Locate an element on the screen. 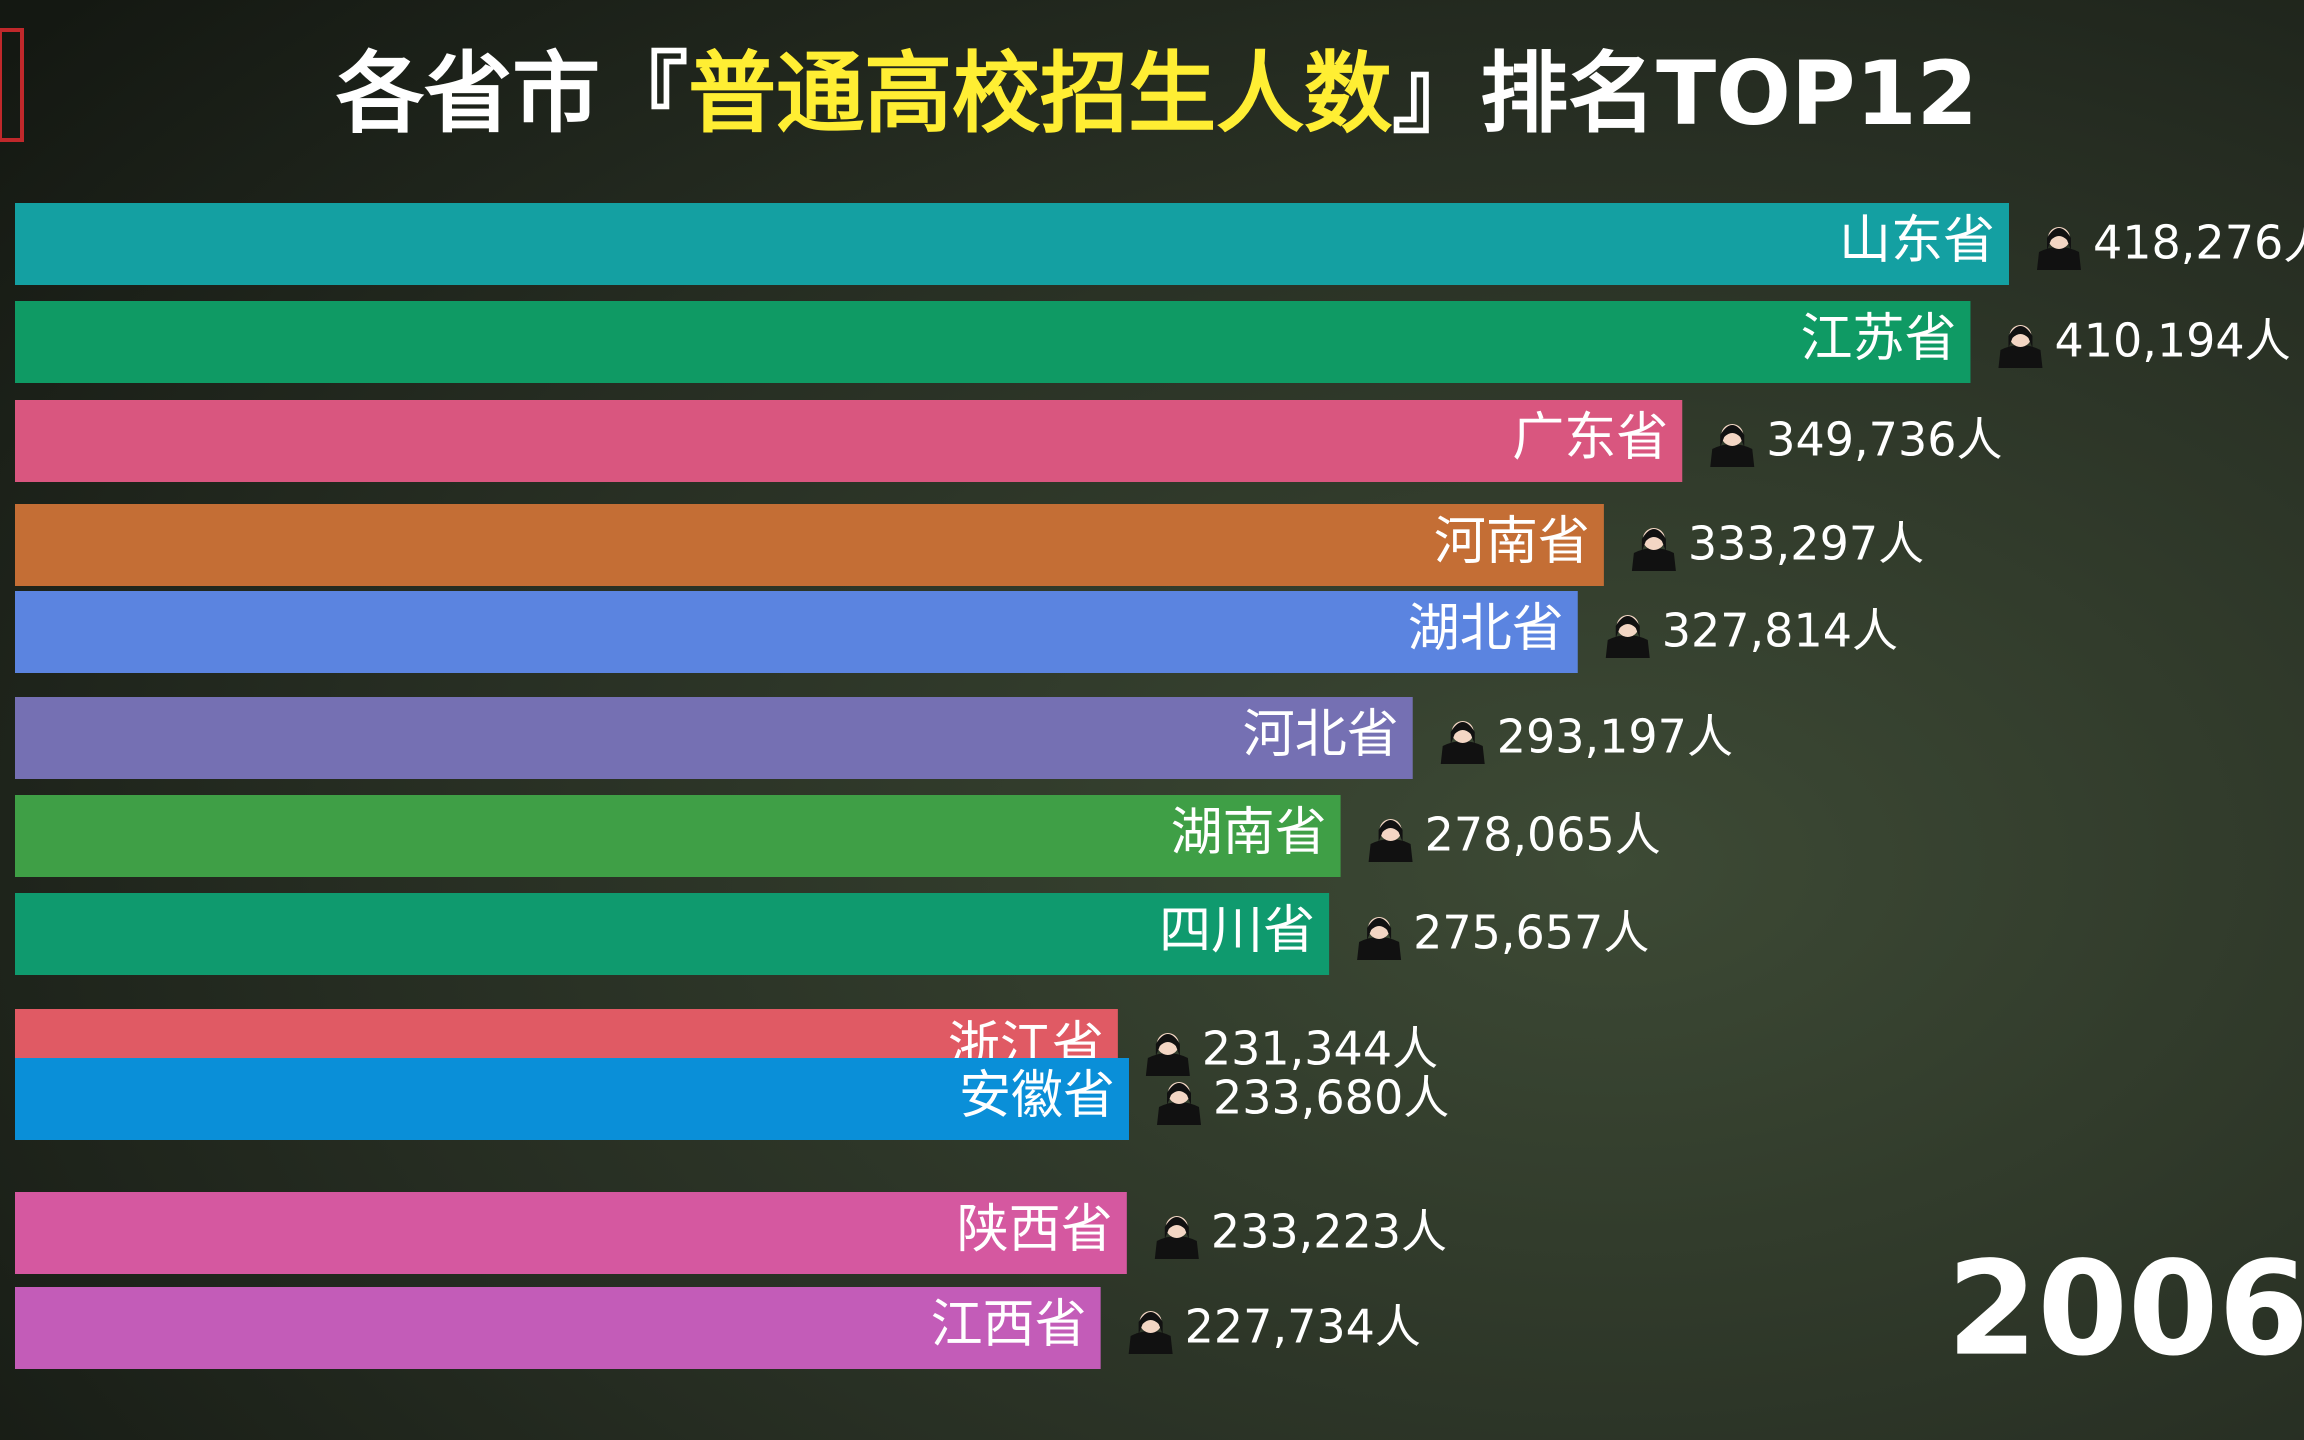 The height and width of the screenshot is (1440, 2304). value-label: 227,734人 is located at coordinates (1303, 1327).